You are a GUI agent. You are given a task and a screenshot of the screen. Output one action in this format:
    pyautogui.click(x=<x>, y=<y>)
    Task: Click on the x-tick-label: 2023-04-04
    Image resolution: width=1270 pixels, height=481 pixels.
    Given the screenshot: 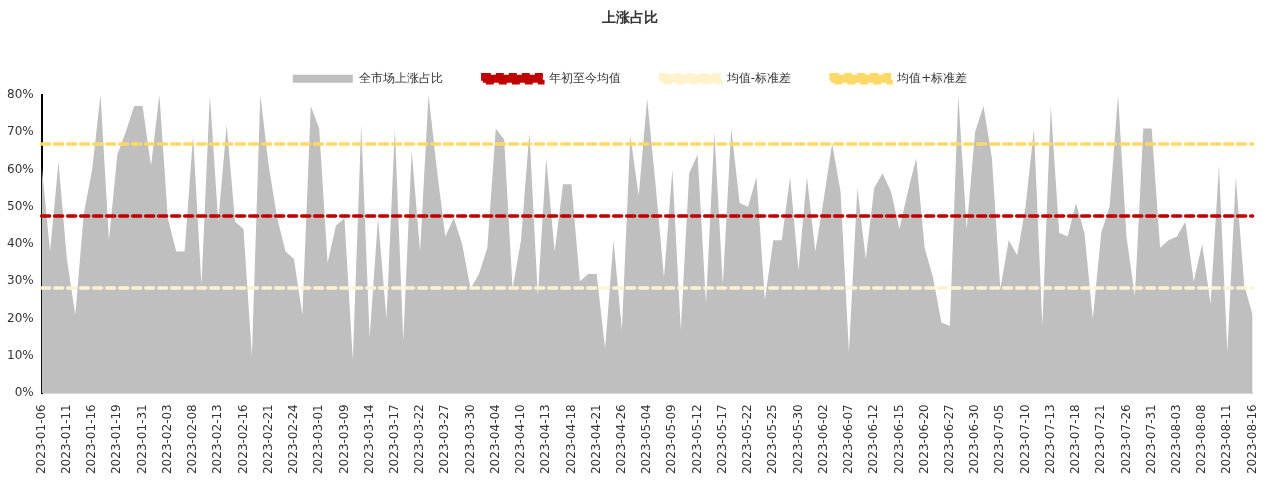 What is the action you would take?
    pyautogui.click(x=494, y=439)
    